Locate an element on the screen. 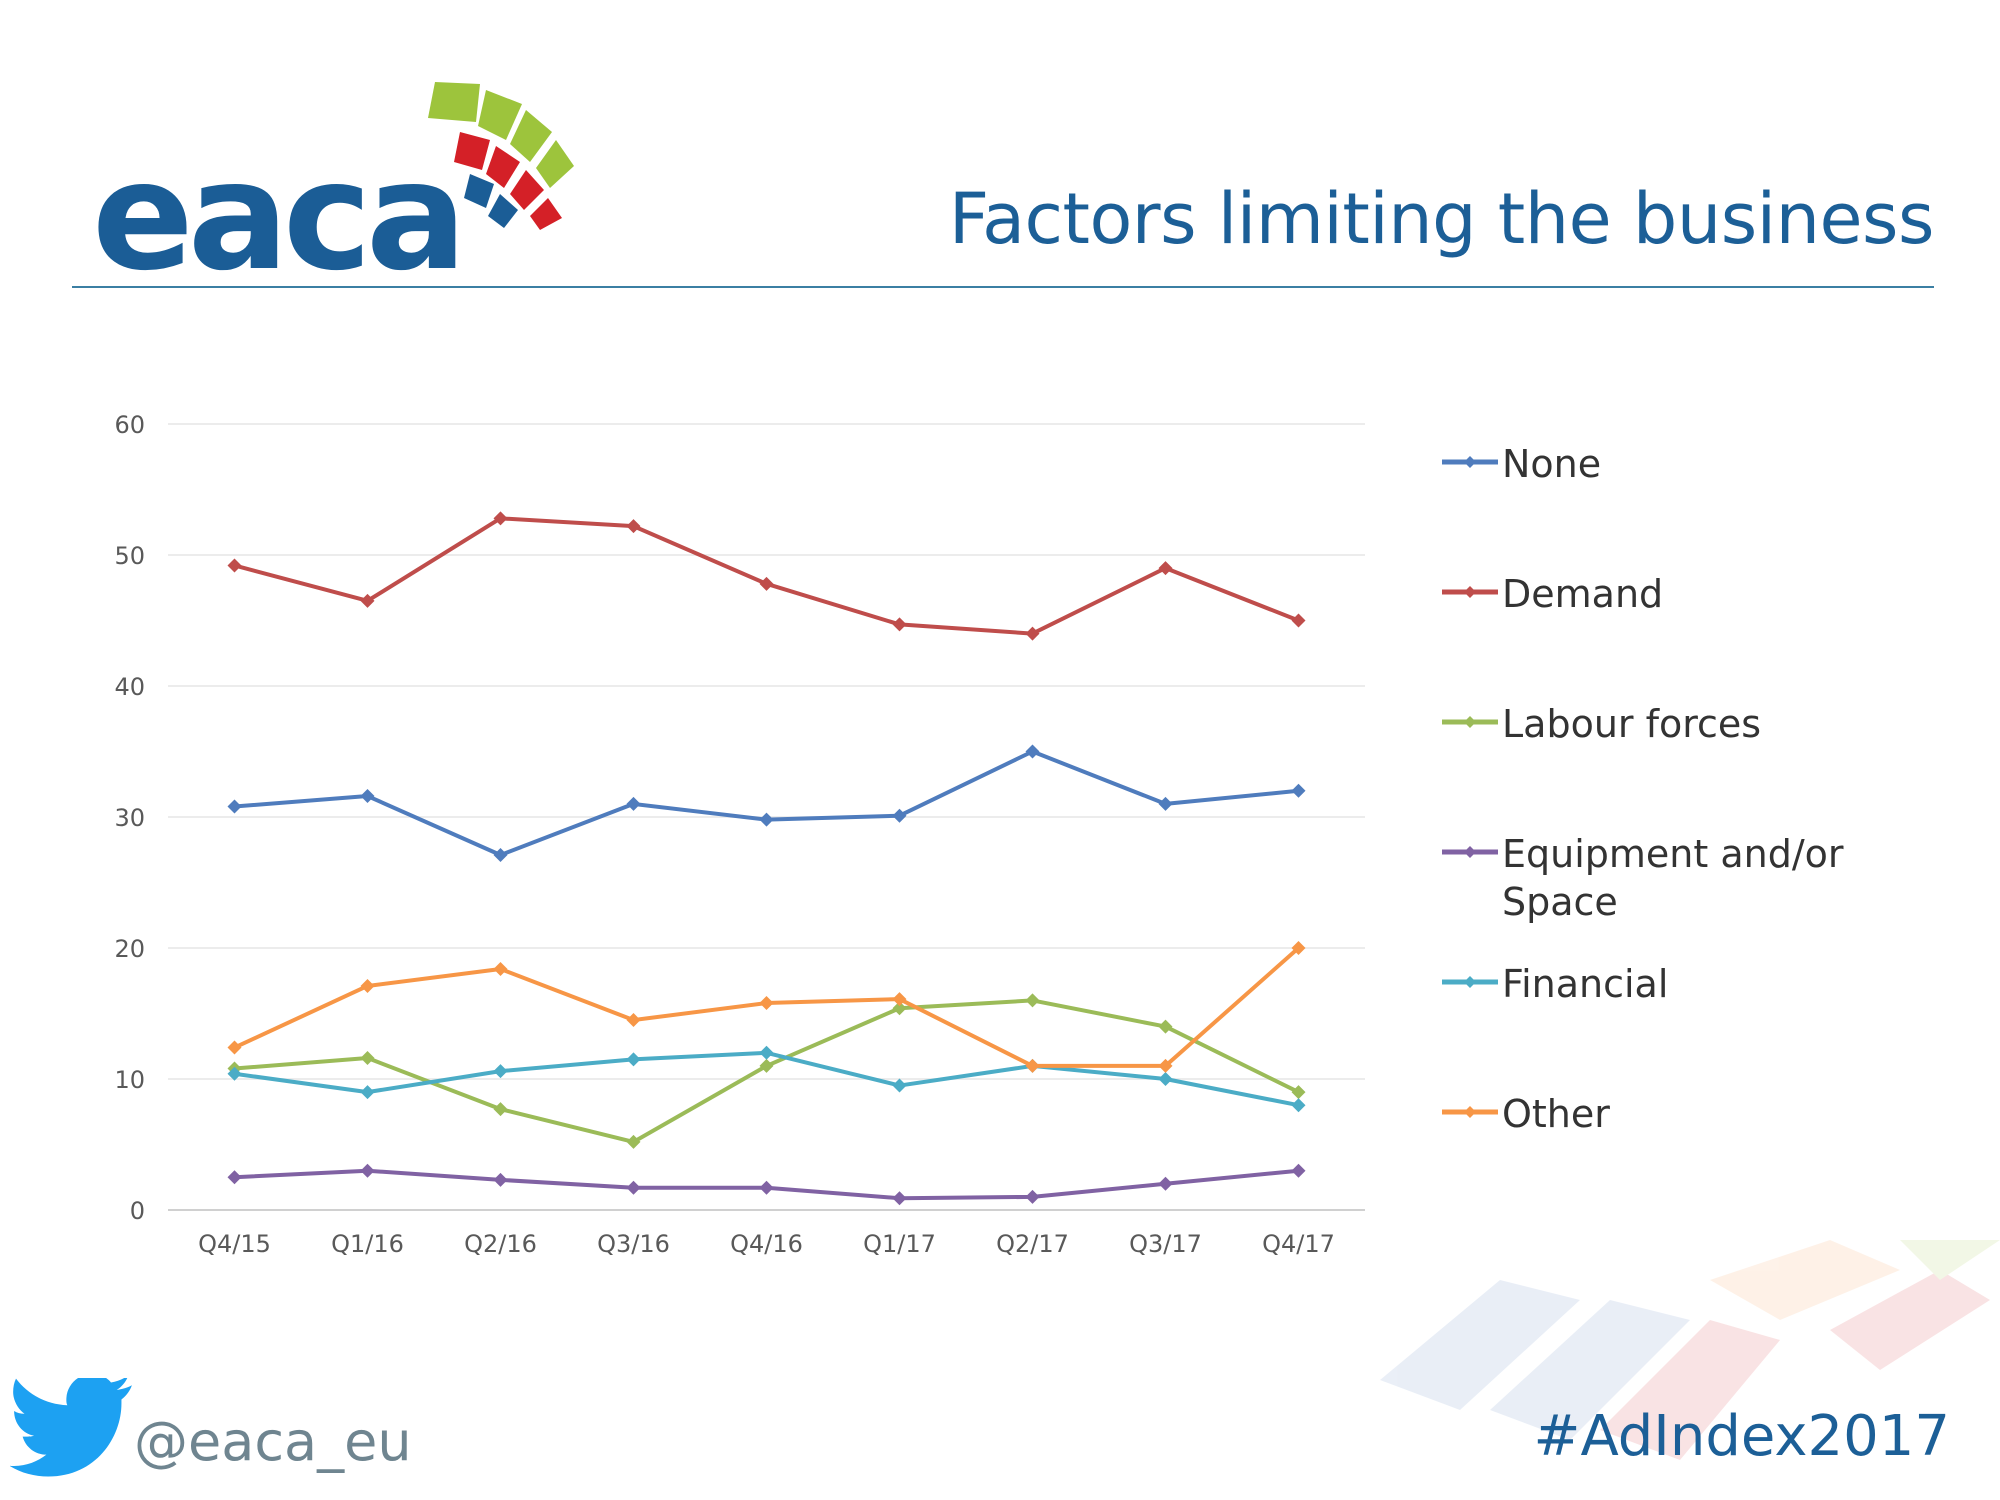 The height and width of the screenshot is (1500, 2000). legend-item-financial: Financial is located at coordinates (1554, 984).